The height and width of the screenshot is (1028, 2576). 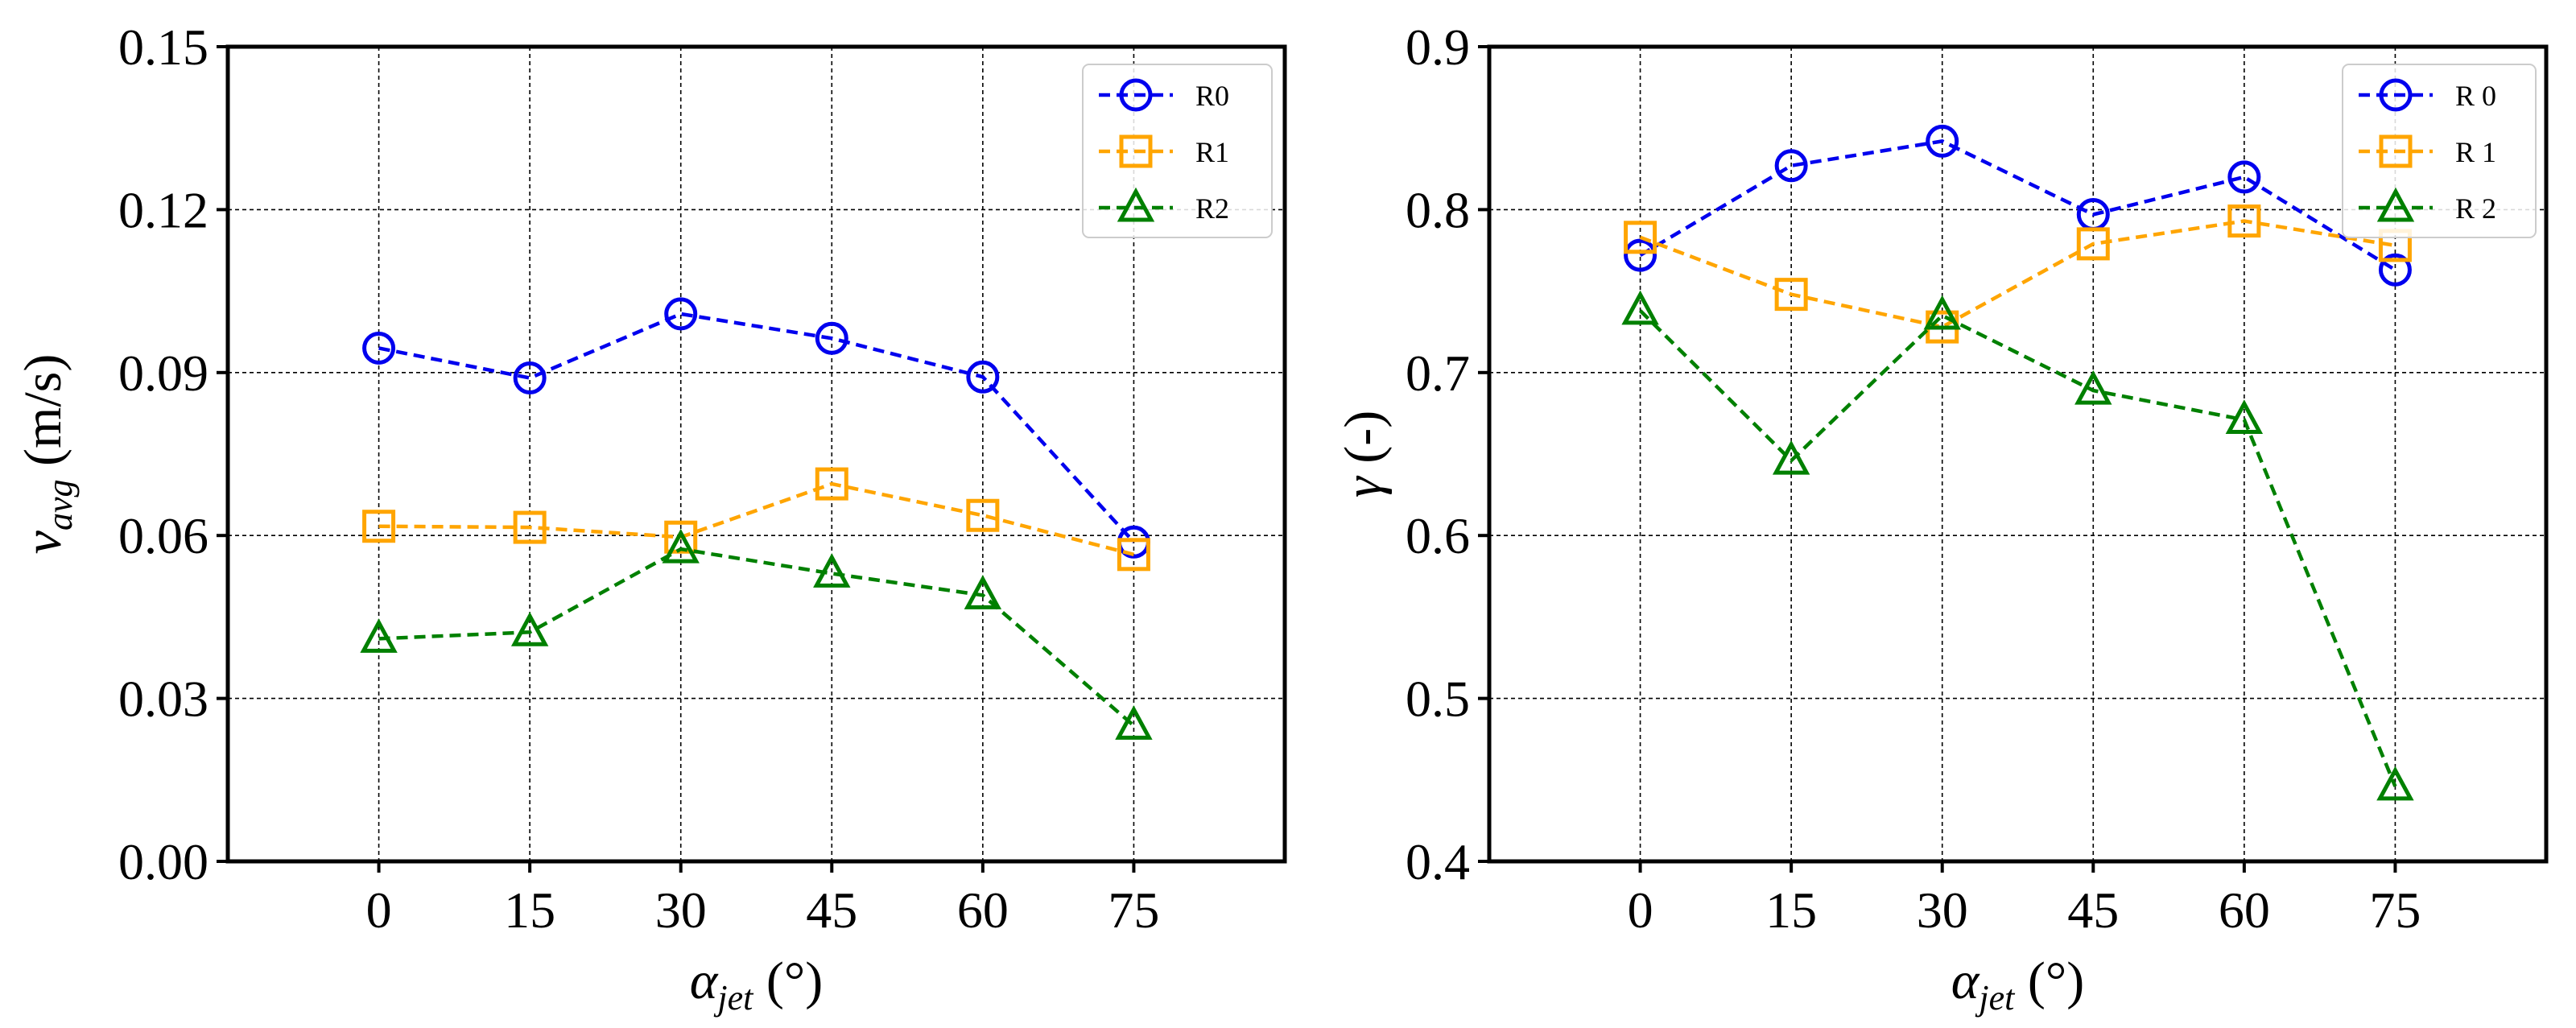 I want to click on y-axis-label: γ (-), so click(x=1363, y=454).